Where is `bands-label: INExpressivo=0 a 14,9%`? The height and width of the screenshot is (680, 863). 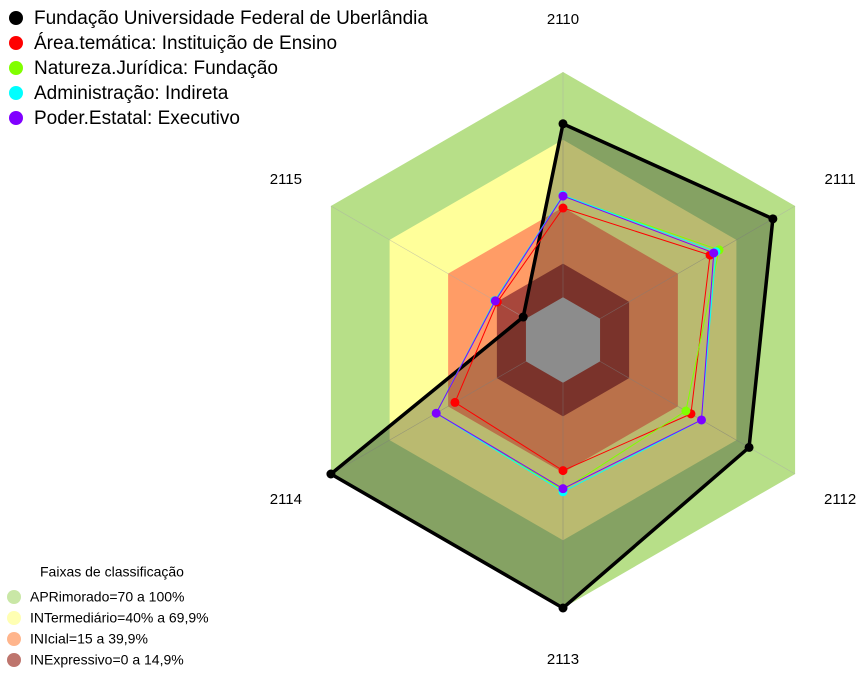
bands-label: INExpressivo=0 a 14,9% is located at coordinates (107, 660).